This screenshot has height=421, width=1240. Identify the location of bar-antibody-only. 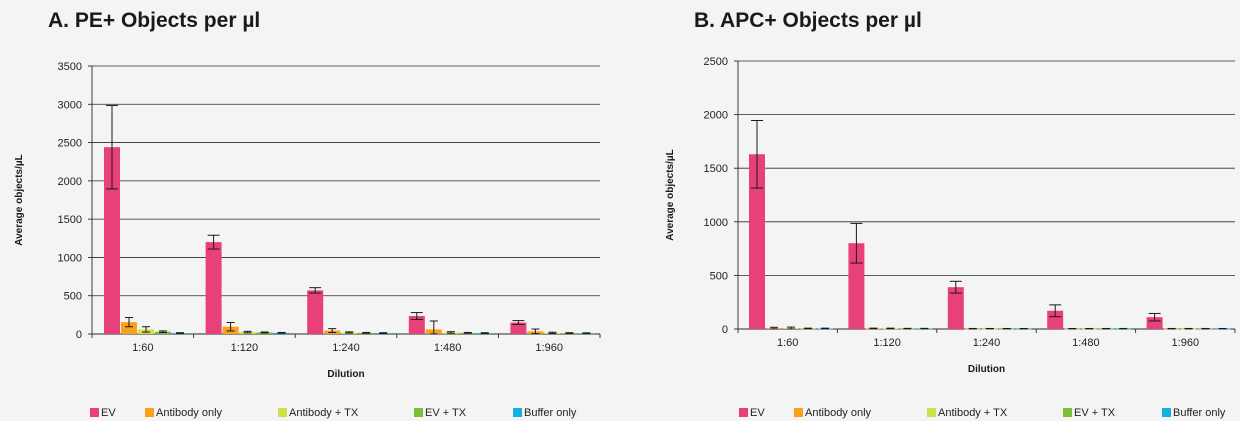
(129, 328).